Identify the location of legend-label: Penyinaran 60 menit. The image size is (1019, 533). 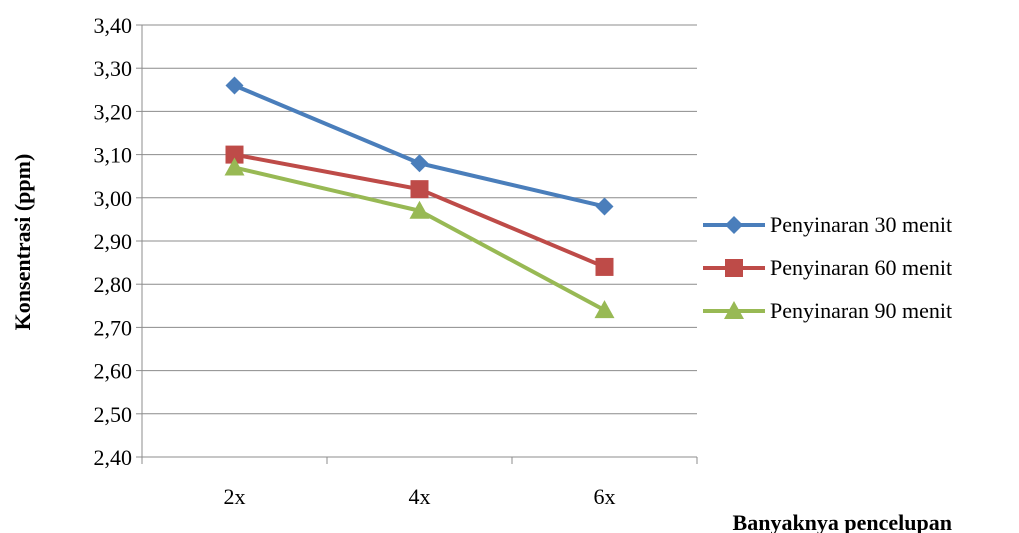
(861, 267).